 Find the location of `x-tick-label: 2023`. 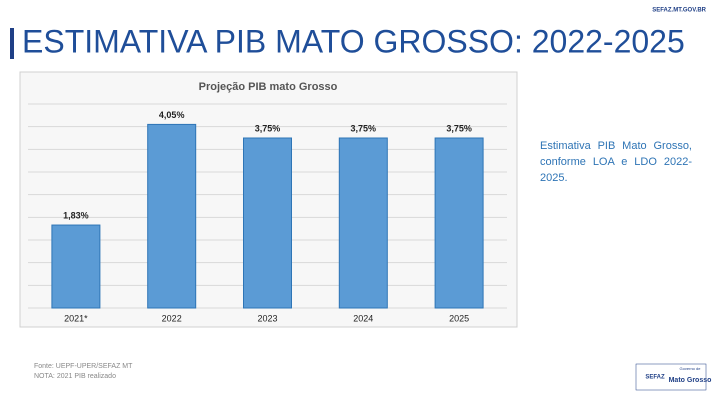

x-tick-label: 2023 is located at coordinates (267, 318).